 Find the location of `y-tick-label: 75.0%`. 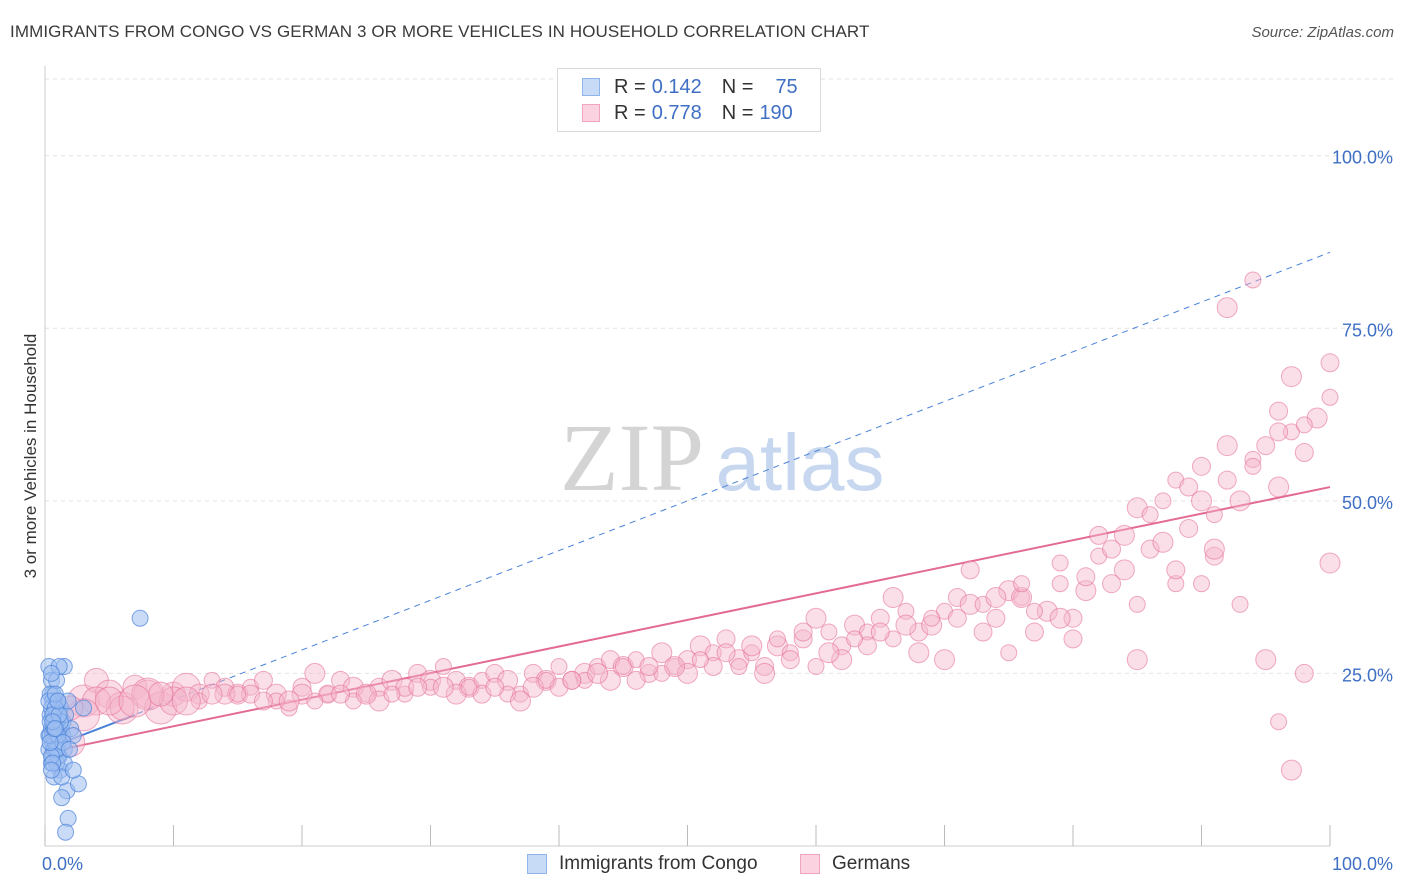

y-tick-label: 75.0% is located at coordinates (1367, 330).